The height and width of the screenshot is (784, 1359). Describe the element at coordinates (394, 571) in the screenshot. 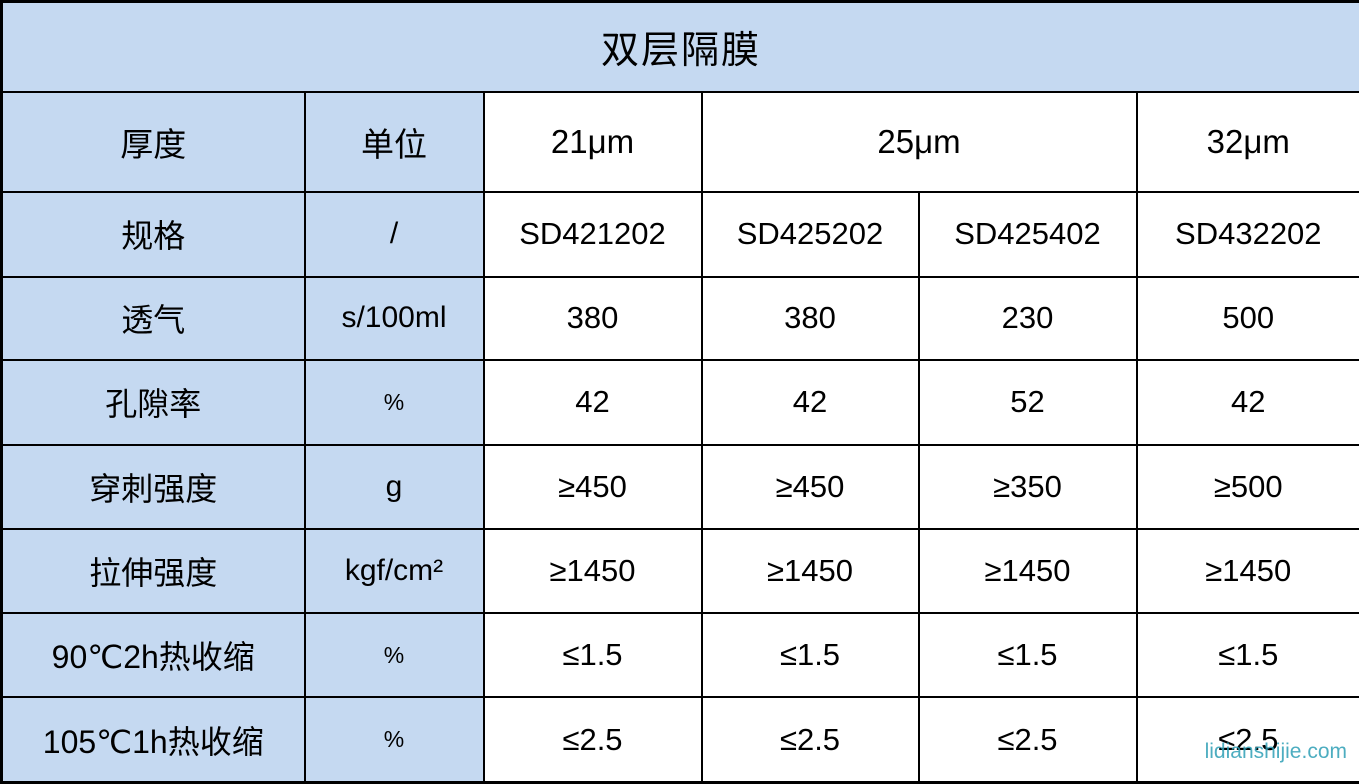

I see `row-unit: kgf/cm²` at that location.